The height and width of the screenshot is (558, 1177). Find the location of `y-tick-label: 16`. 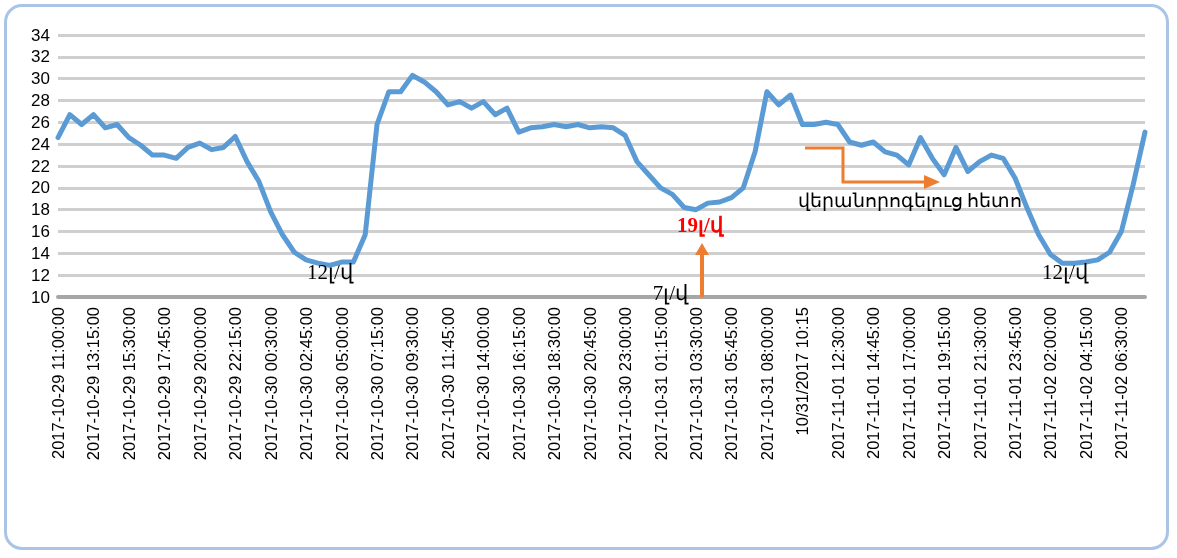

y-tick-label: 16 is located at coordinates (40, 231).